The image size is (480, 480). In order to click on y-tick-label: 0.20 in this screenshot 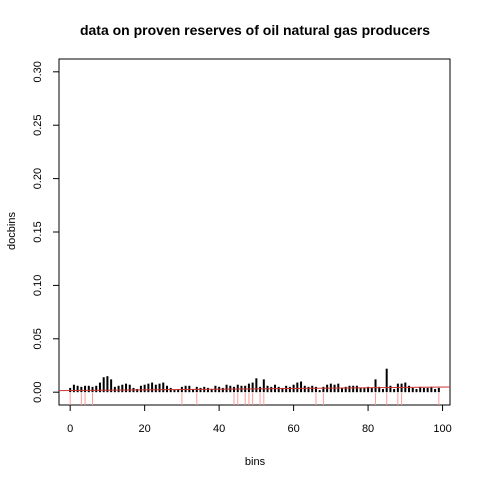, I will do `click(38, 178)`.